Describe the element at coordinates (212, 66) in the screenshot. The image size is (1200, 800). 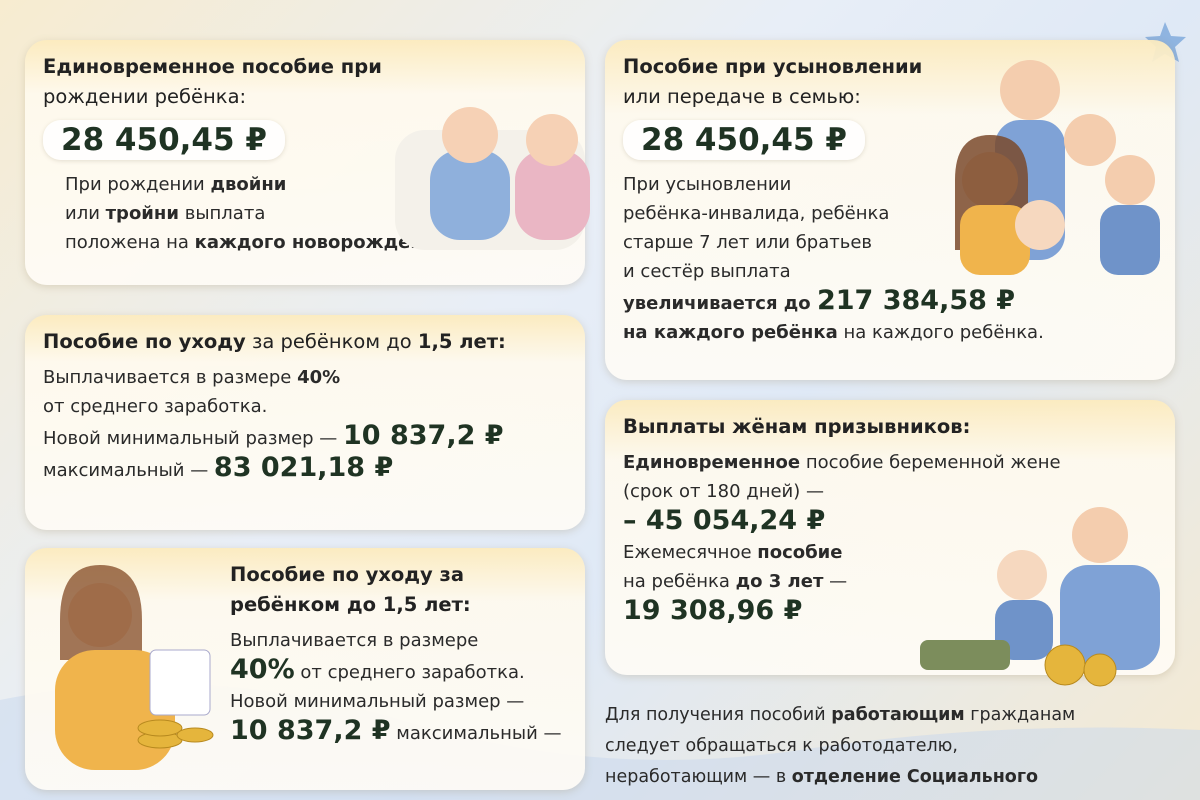
I see `text-run: Единовременное пособие при` at that location.